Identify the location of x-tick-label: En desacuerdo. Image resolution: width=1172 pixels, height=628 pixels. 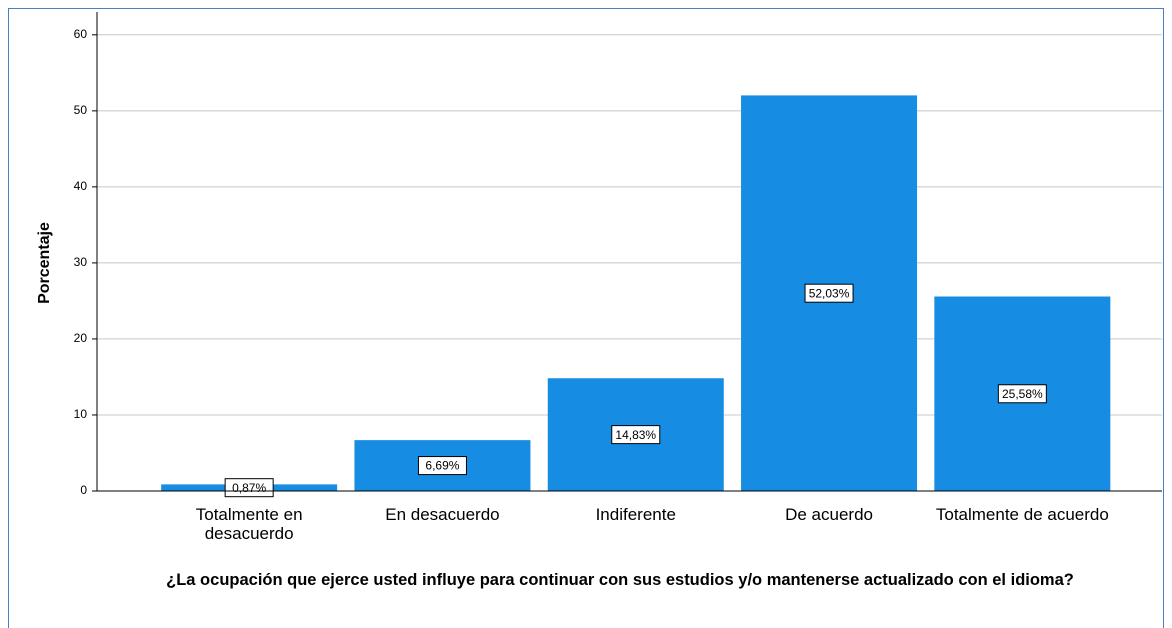
(442, 514).